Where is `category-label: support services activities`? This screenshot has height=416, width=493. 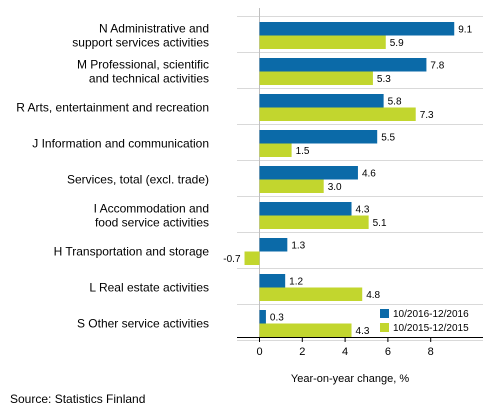
category-label: support services activities is located at coordinates (140, 43).